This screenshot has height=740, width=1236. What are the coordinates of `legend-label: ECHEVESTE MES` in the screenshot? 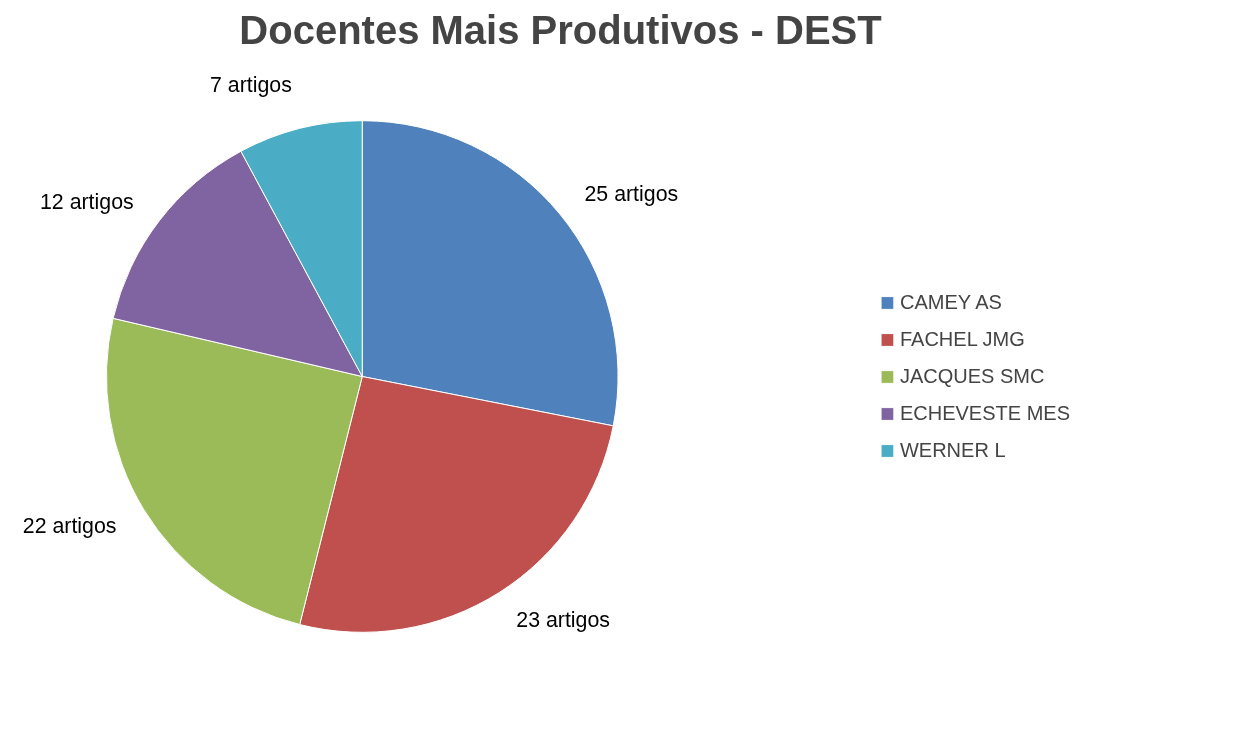 It's located at (984, 413).